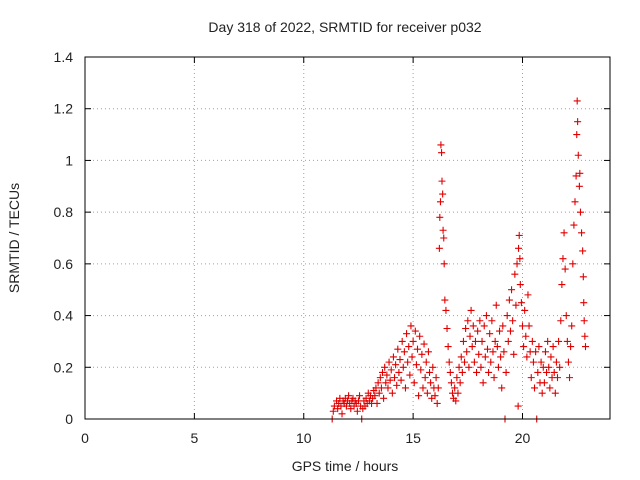  Describe the element at coordinates (523, 438) in the screenshot. I see `x-tick-label: 20` at that location.